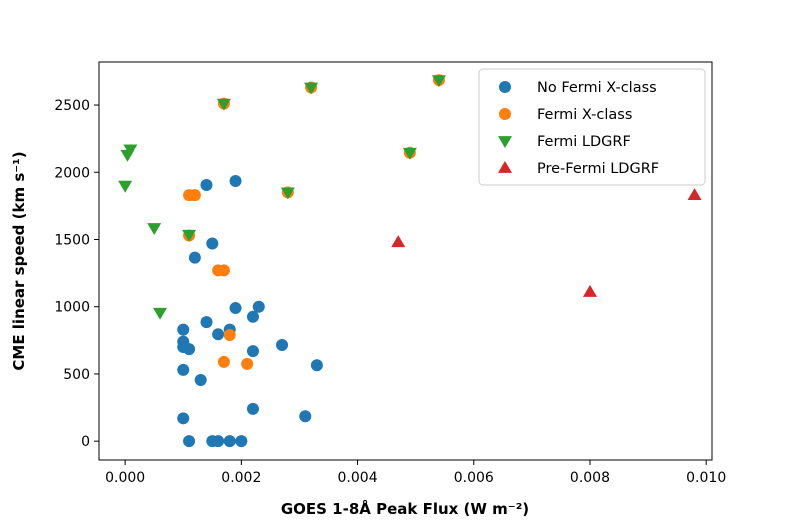  Describe the element at coordinates (584, 142) in the screenshot. I see `legend-label-2: Fermi LDGRF` at that location.